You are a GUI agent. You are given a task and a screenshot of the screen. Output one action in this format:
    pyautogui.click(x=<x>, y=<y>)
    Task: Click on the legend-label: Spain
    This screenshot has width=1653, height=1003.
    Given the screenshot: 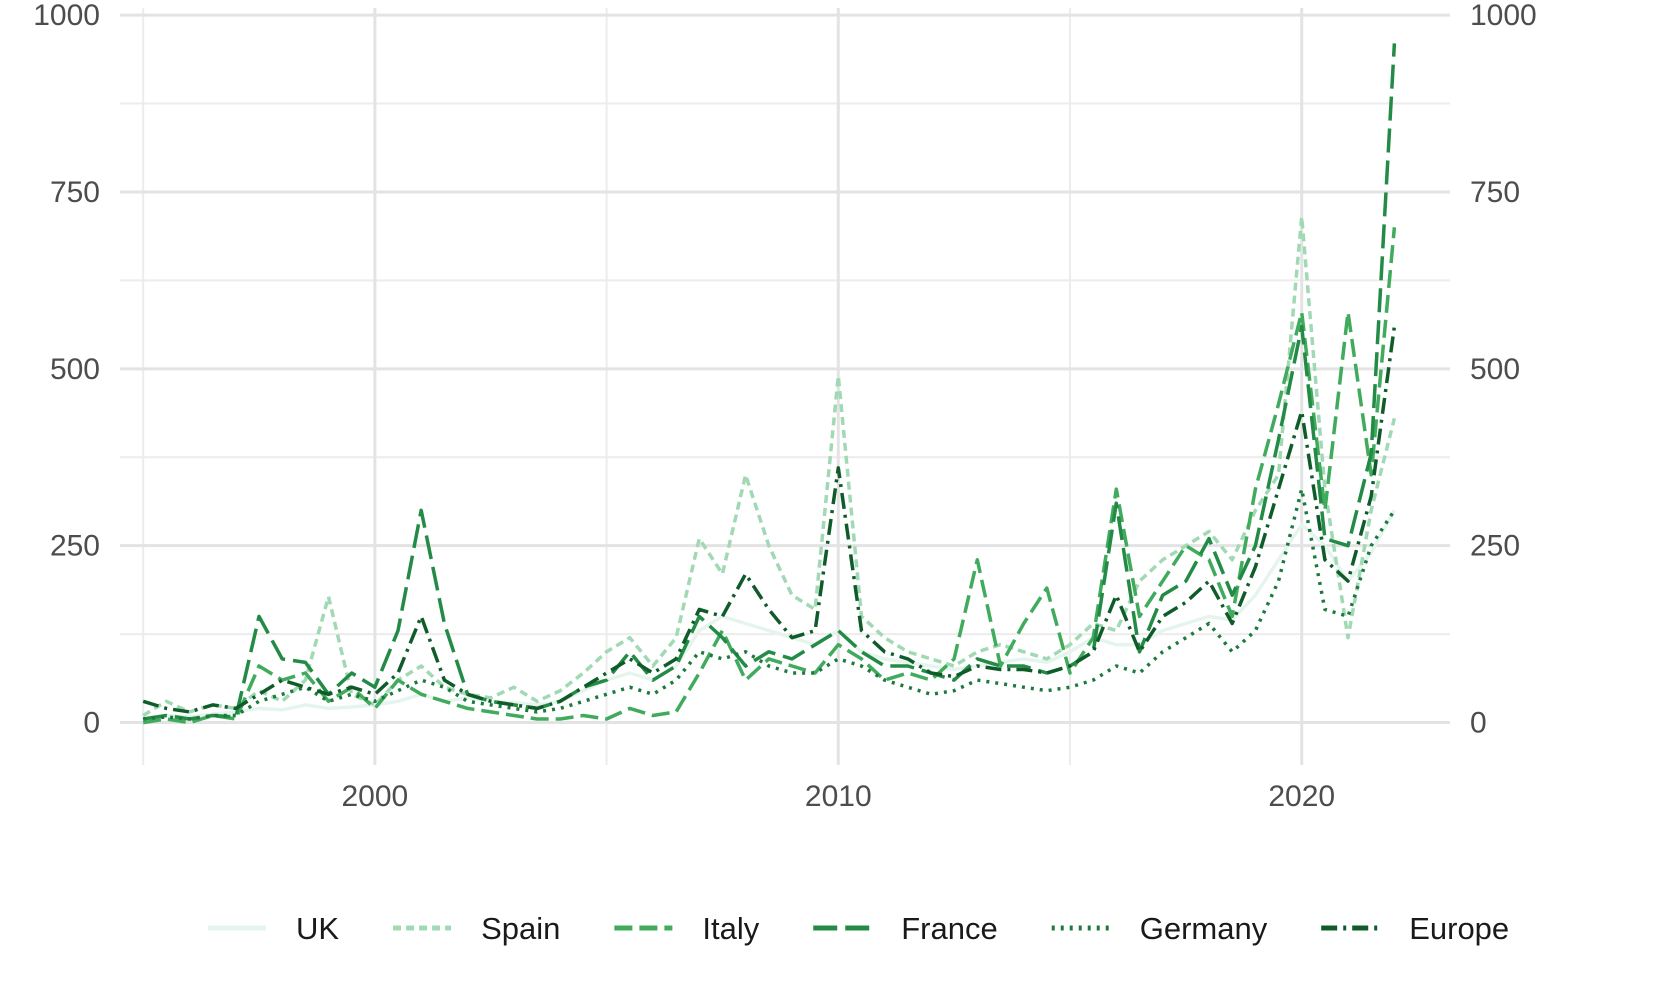 What is the action you would take?
    pyautogui.click(x=520, y=928)
    